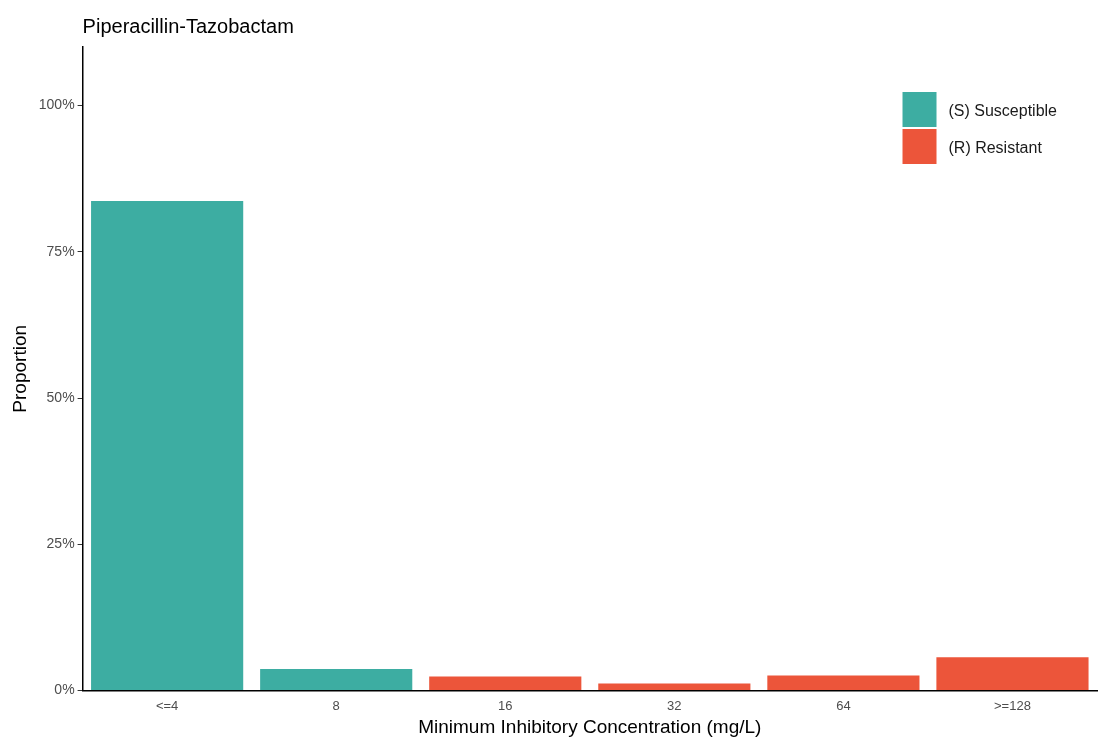 The image size is (1107, 745). I want to click on y-tick-label: 25%, so click(60, 543).